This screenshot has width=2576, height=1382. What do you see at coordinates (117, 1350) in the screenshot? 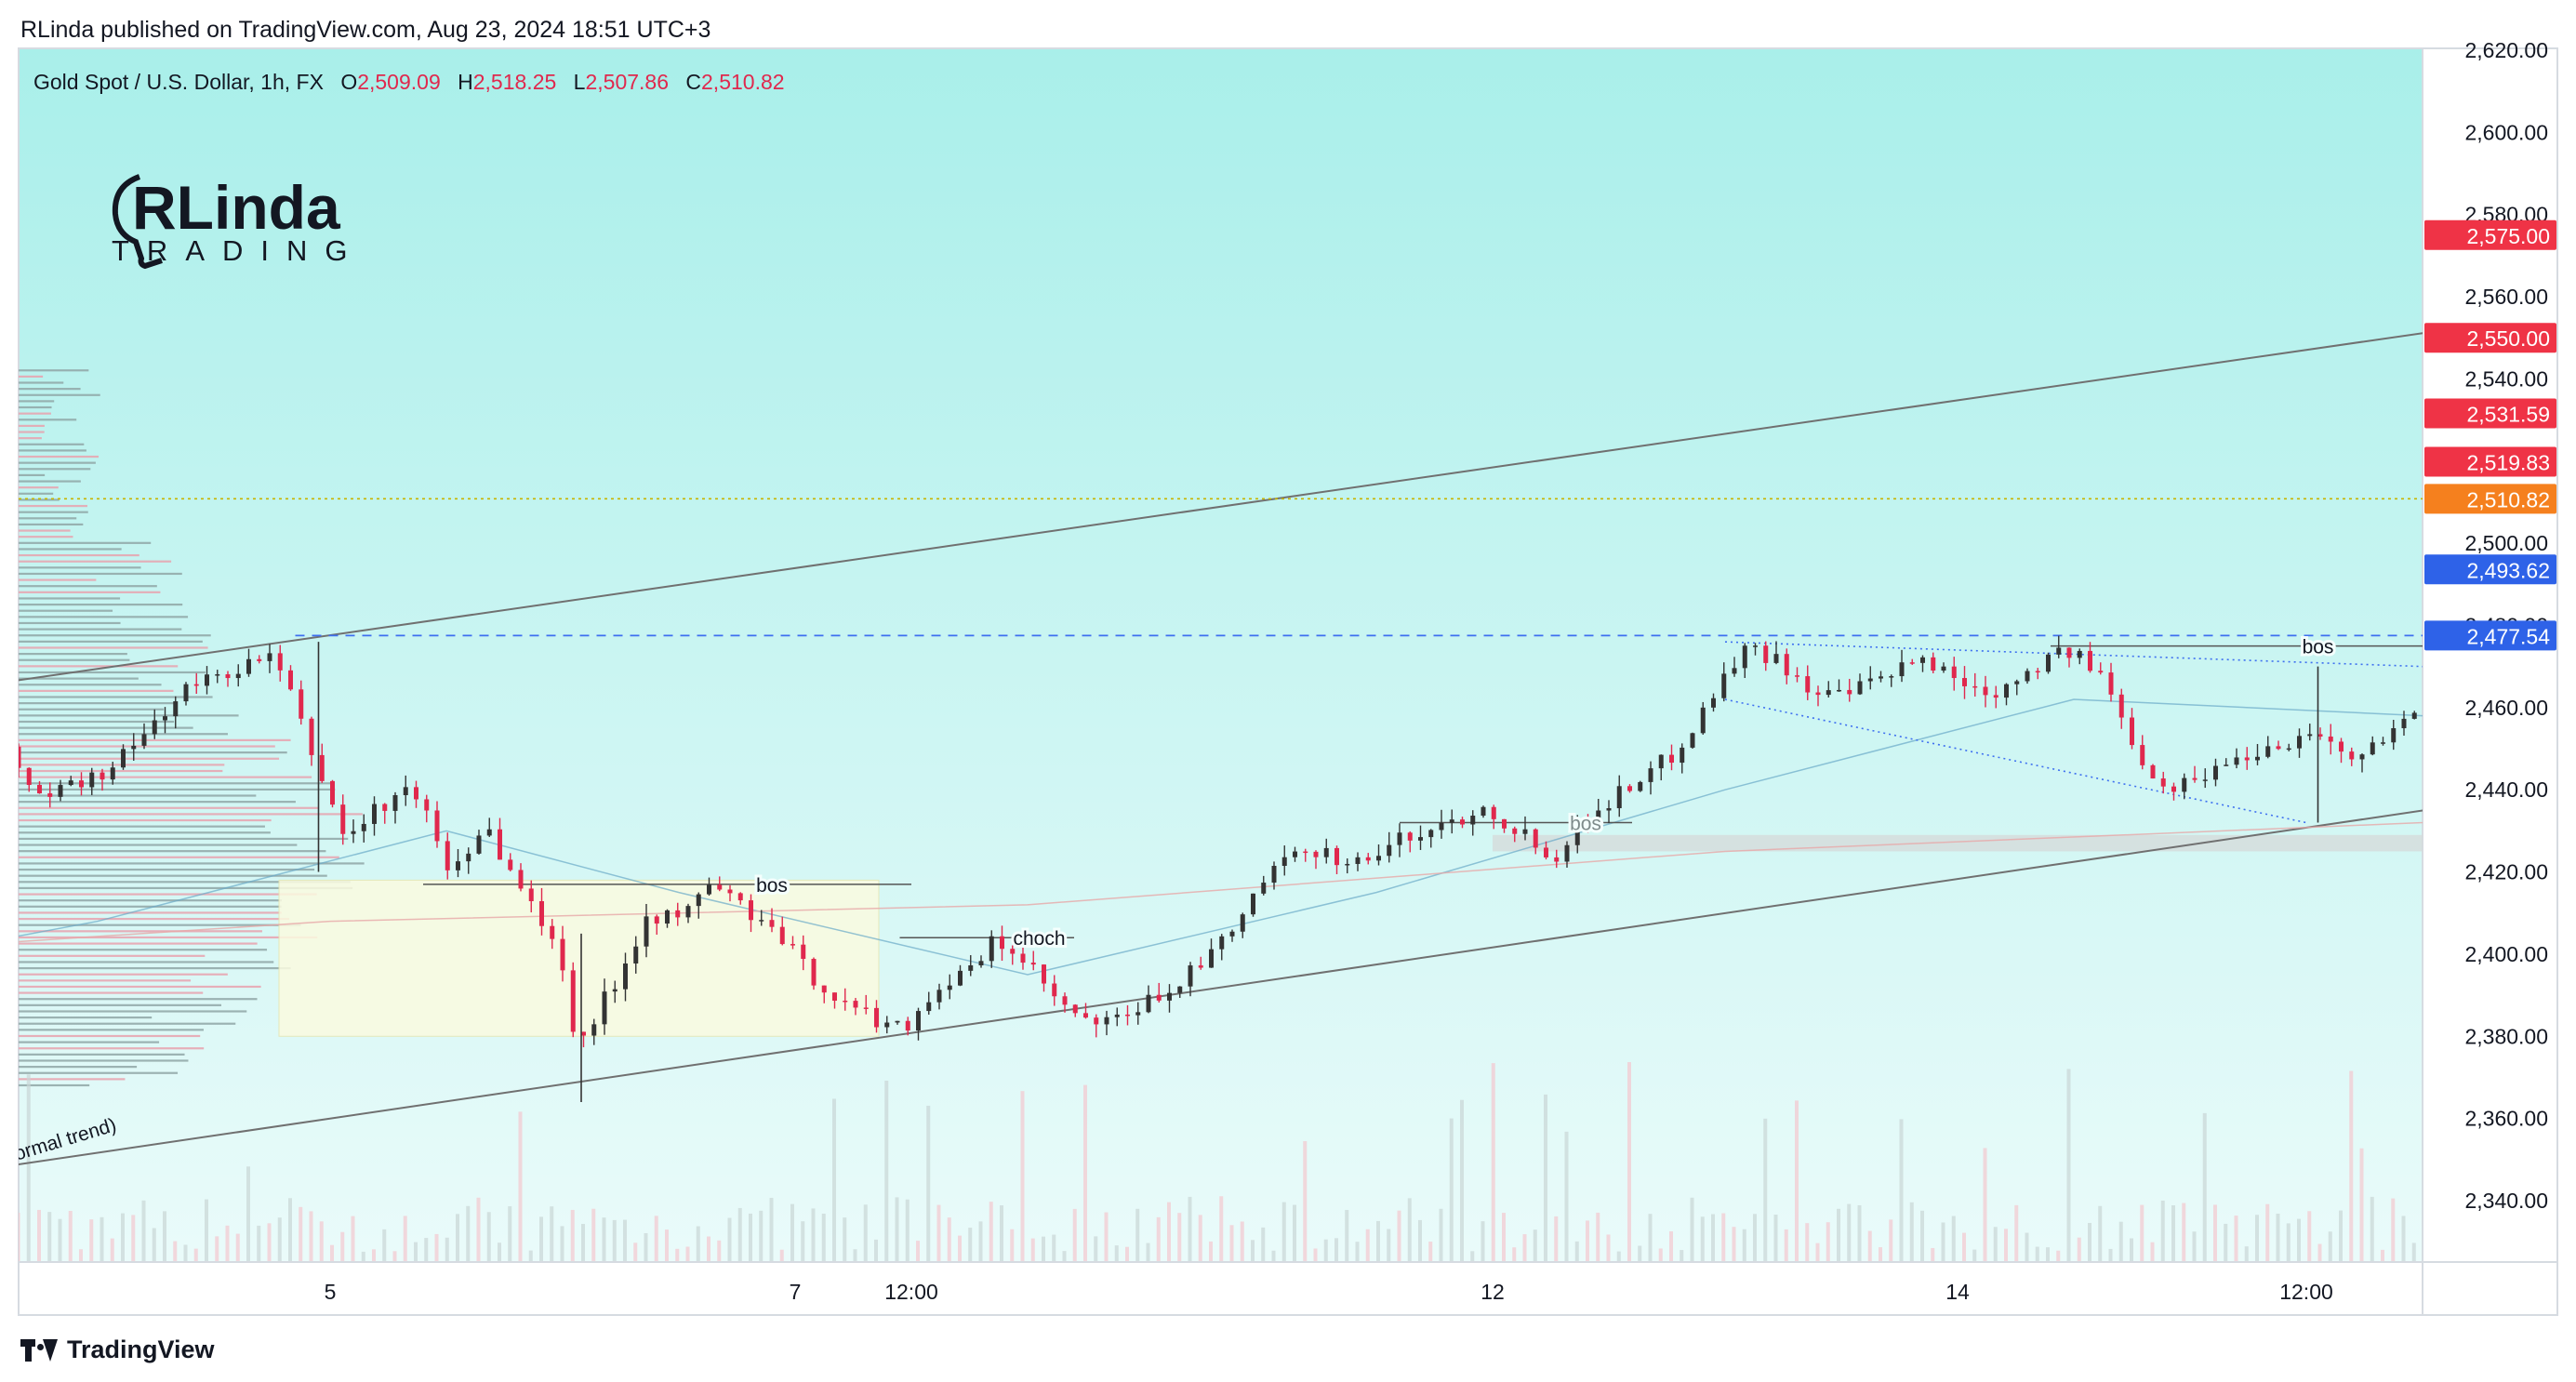
I see `tradingview-brand: TradingView` at bounding box center [117, 1350].